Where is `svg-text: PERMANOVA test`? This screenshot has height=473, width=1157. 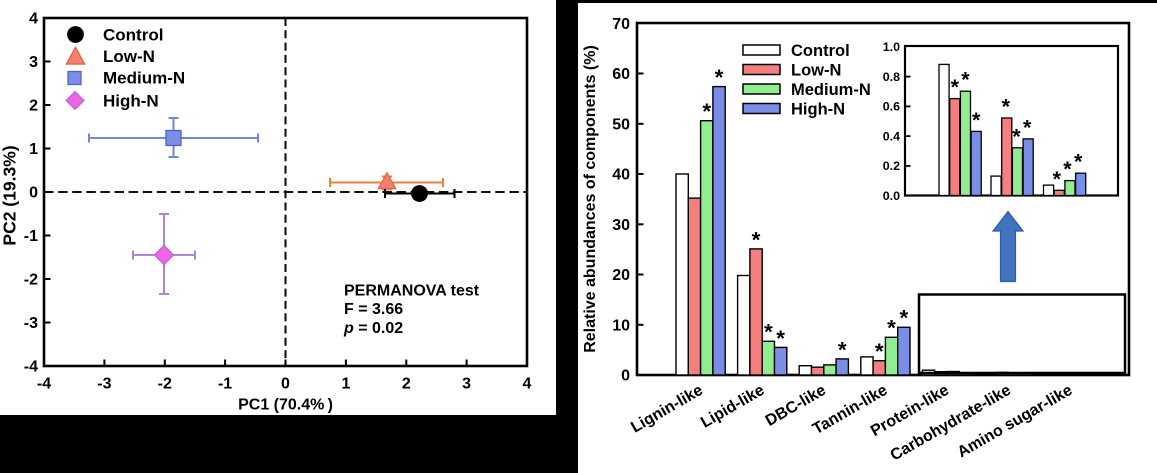
svg-text: PERMANOVA test is located at coordinates (412, 291).